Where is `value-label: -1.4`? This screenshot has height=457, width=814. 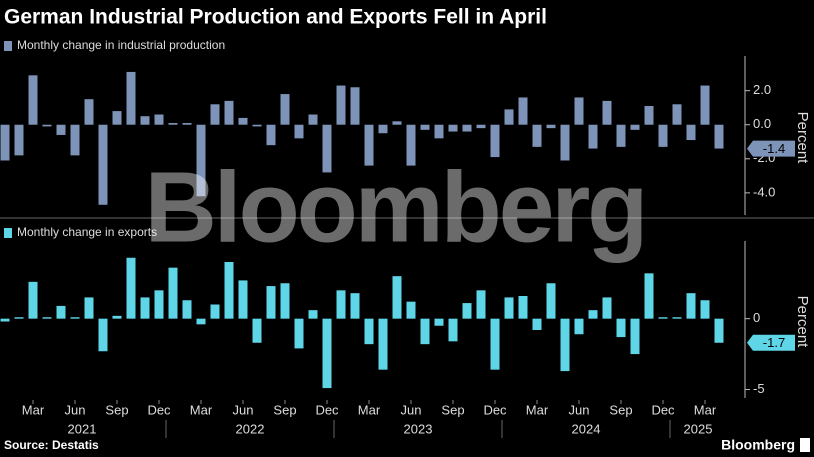 value-label: -1.4 is located at coordinates (774, 148).